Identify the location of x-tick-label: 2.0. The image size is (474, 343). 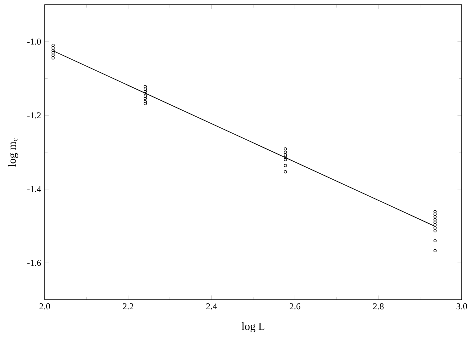
(45, 307).